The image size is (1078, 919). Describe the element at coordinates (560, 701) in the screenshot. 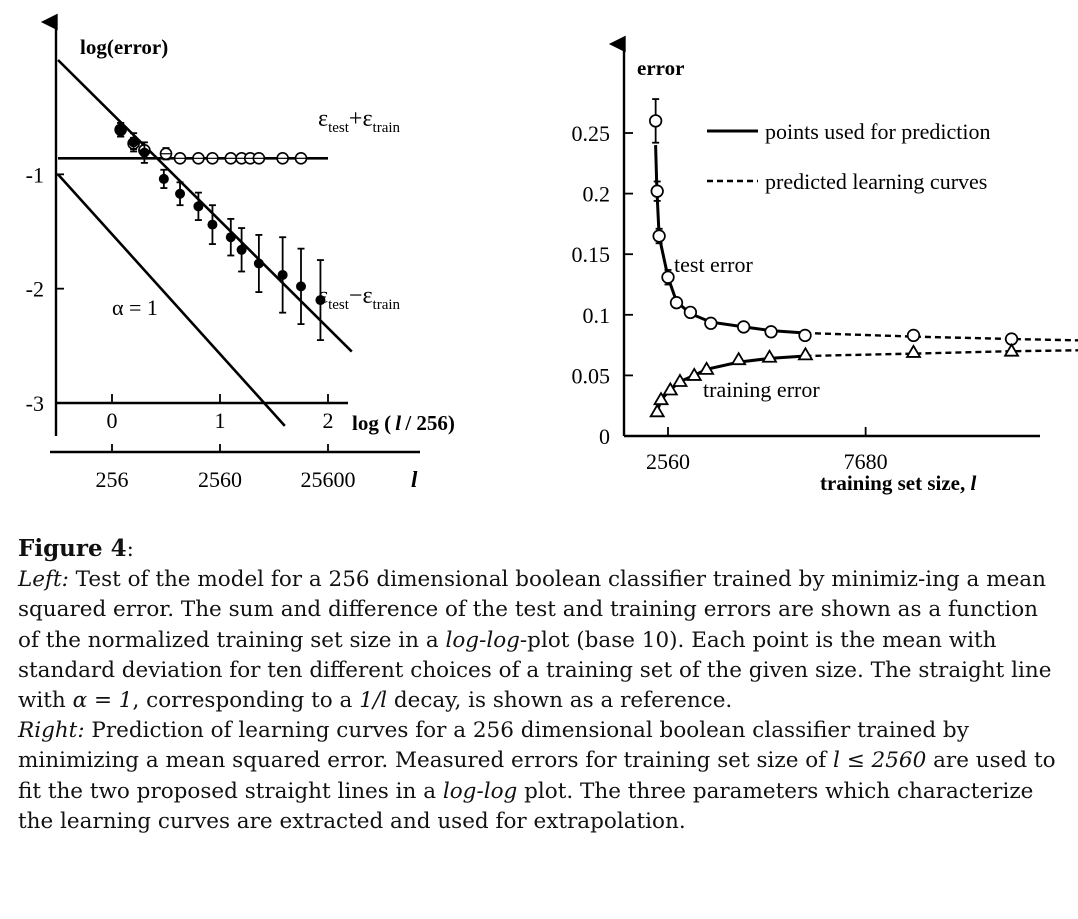

I see `caption-left-text-4: decay, is shown as a reference.` at that location.